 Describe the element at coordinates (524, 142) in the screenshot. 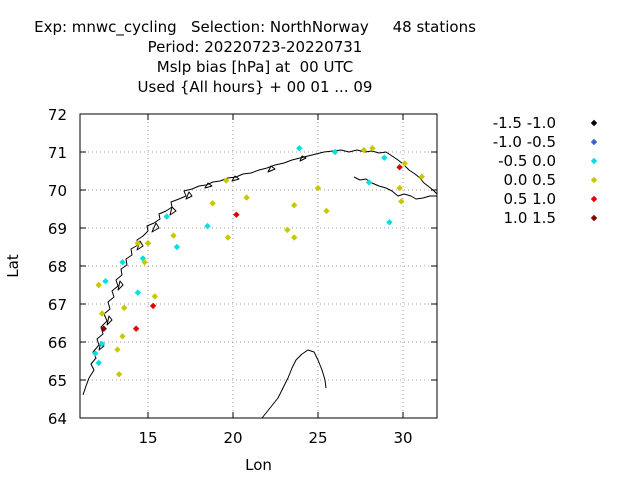

I see `legend-label: -1.0 -0.5` at that location.